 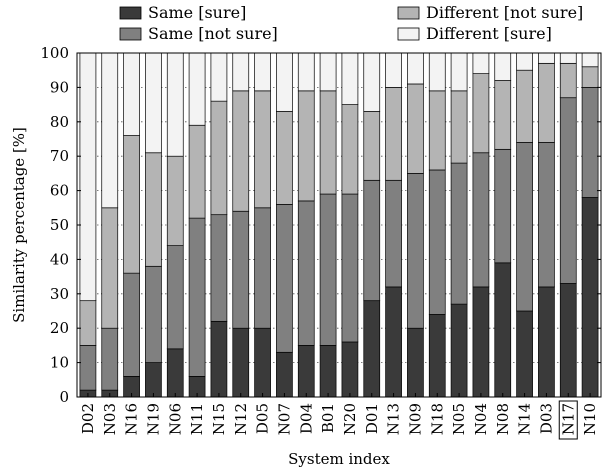 I want to click on legend-label-2: Different [not sure], so click(x=504, y=12).